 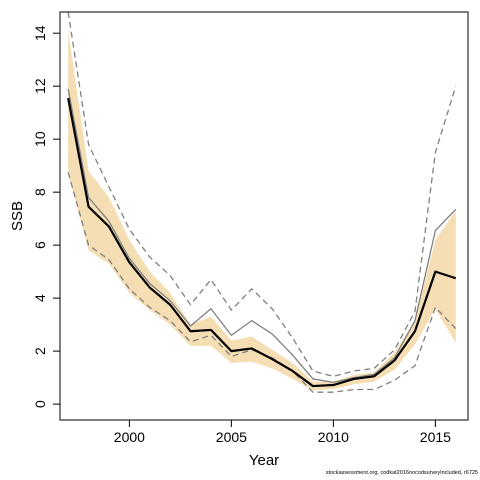 I want to click on y-tick-label: 0, so click(x=40, y=404).